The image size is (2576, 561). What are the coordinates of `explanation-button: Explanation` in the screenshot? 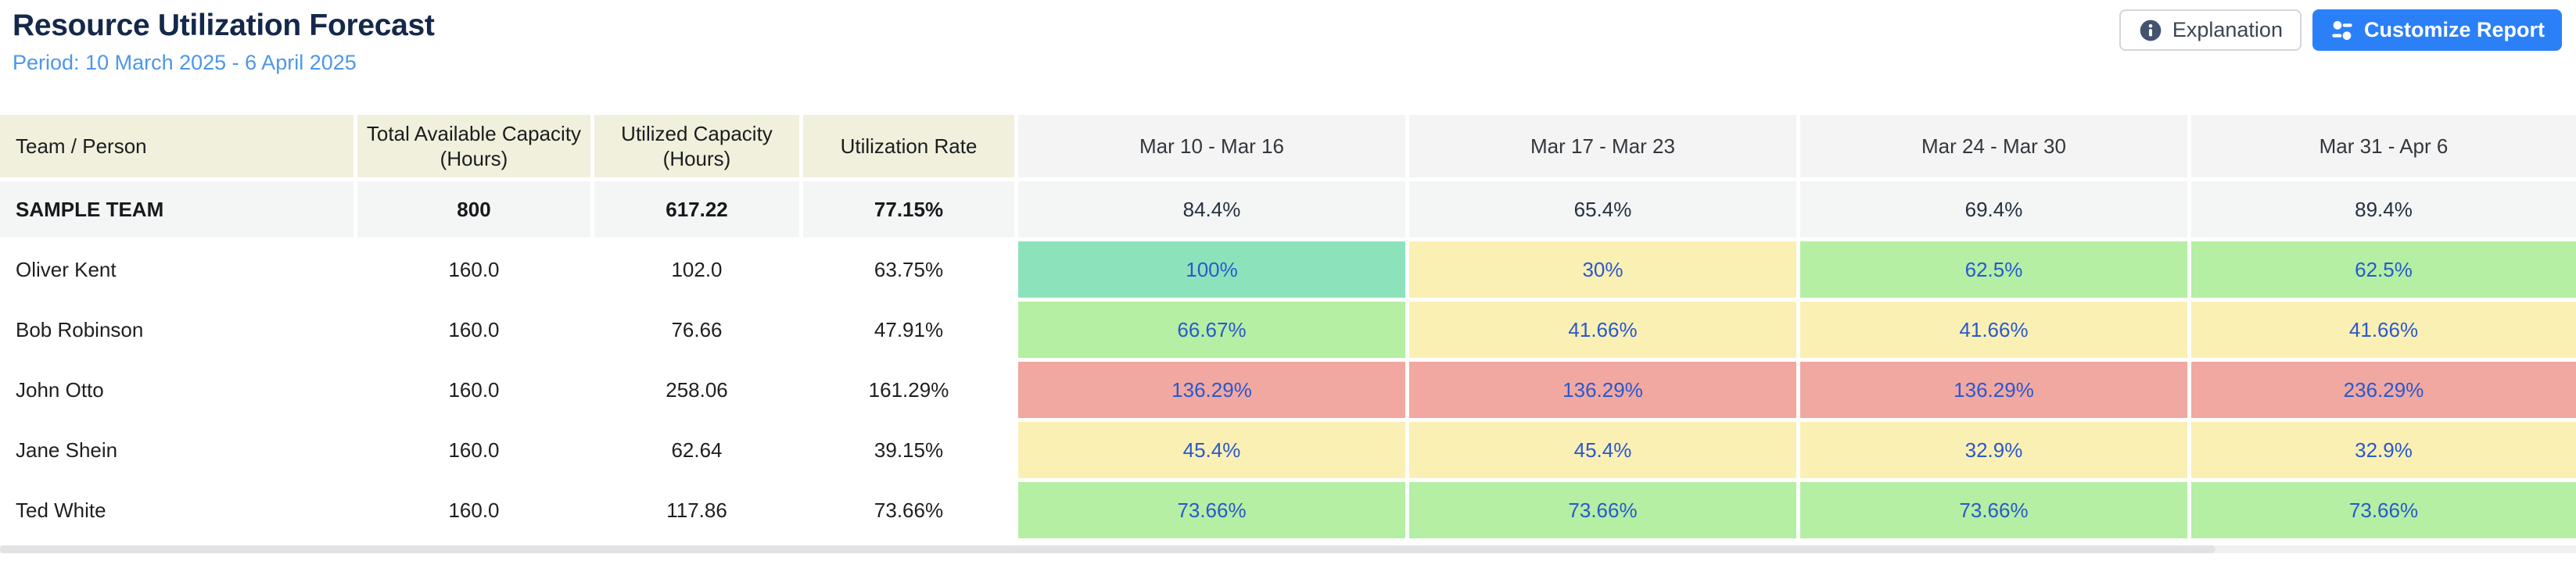 It's located at (2210, 30).